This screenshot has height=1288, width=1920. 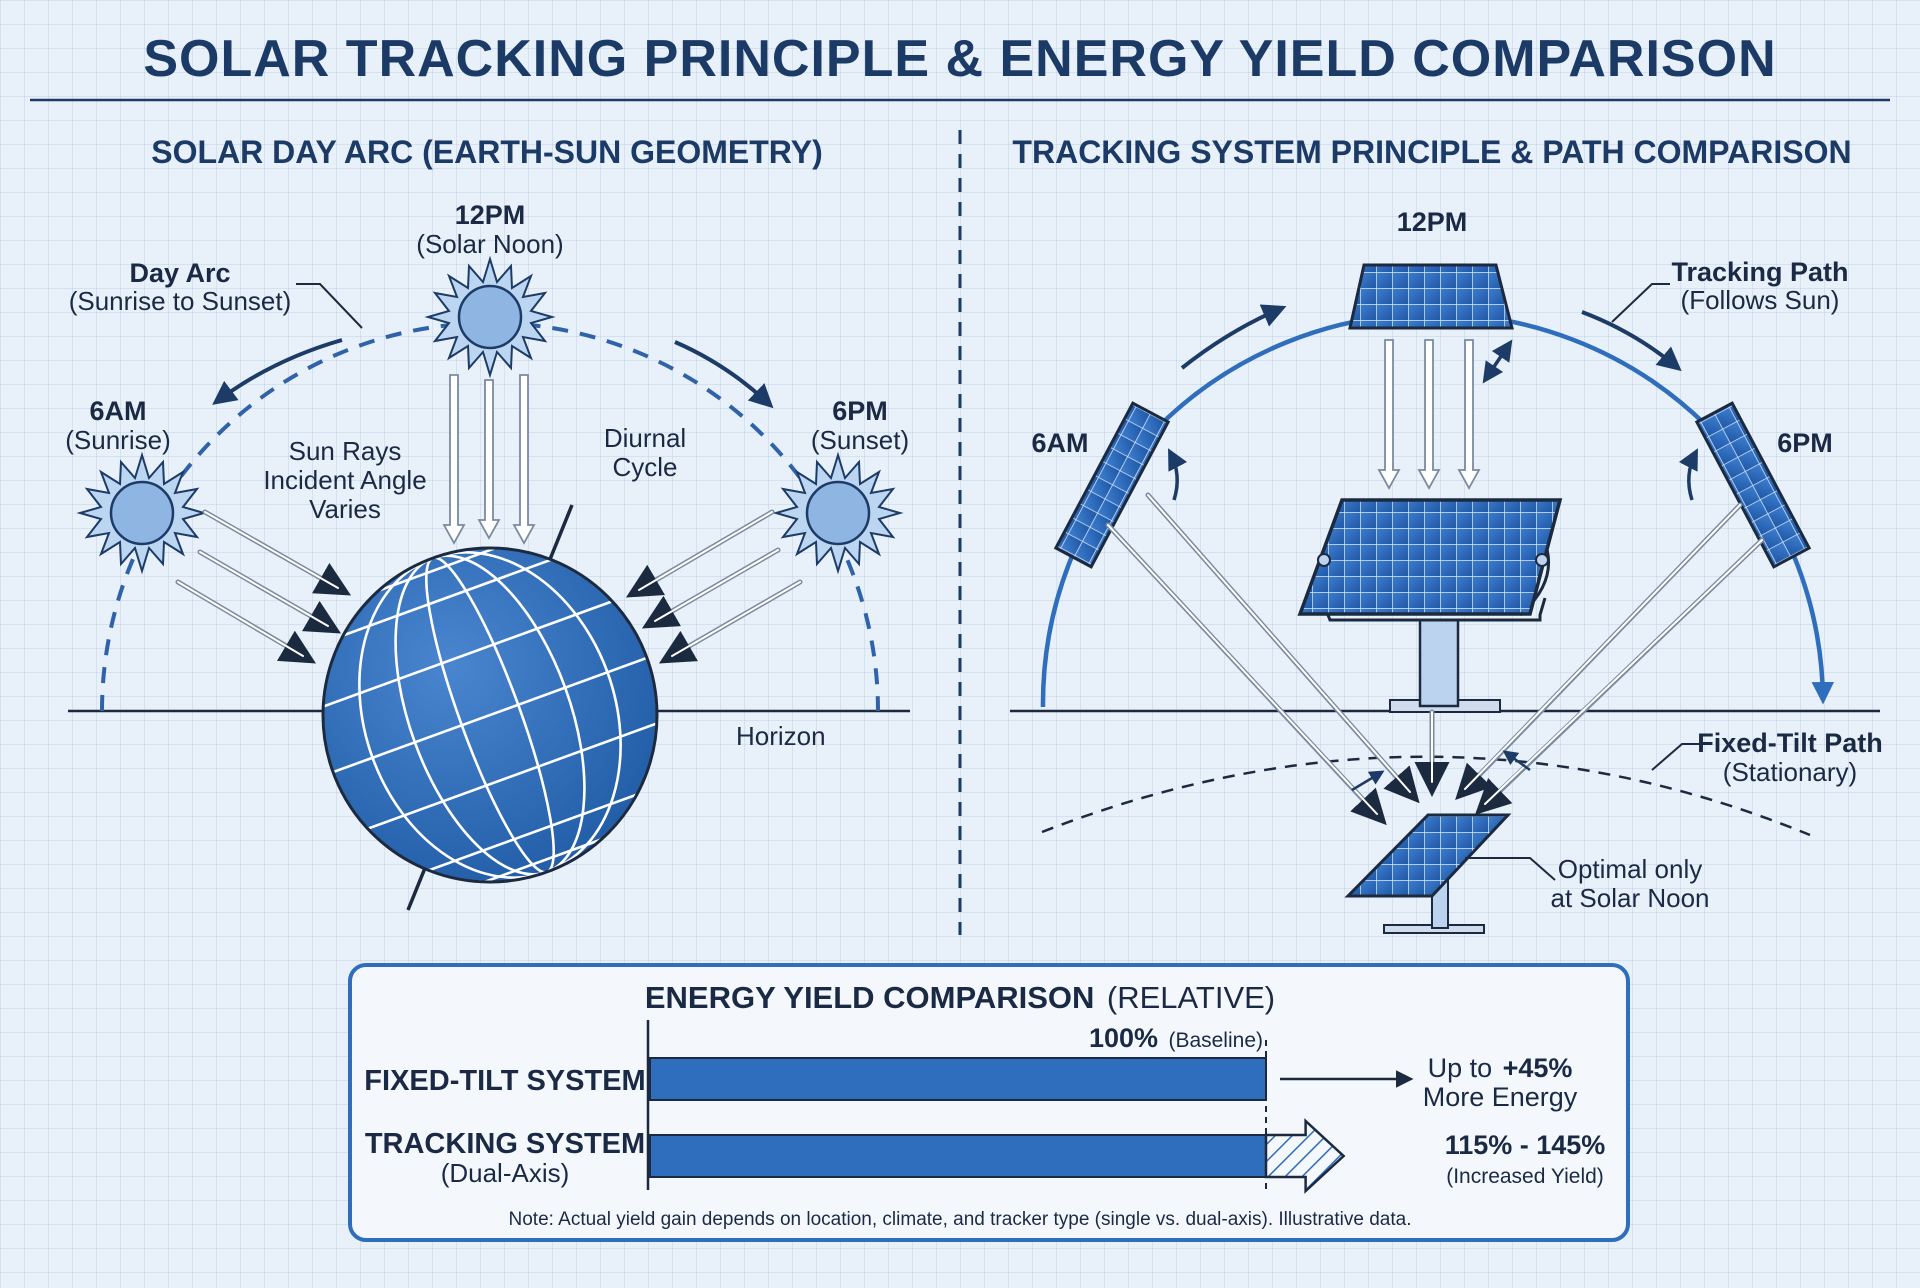 What do you see at coordinates (179, 273) in the screenshot?
I see `day-arc-label: Day Arc` at bounding box center [179, 273].